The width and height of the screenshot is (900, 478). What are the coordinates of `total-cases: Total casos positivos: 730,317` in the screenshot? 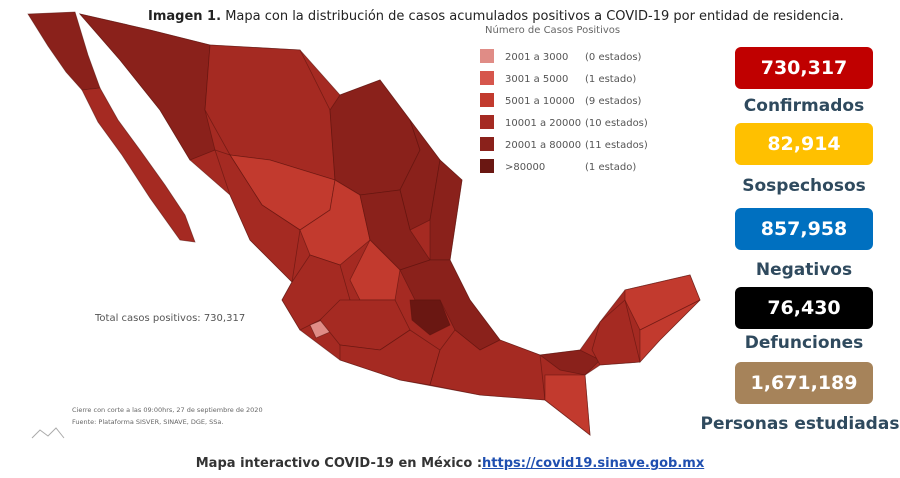 It's located at (169, 318).